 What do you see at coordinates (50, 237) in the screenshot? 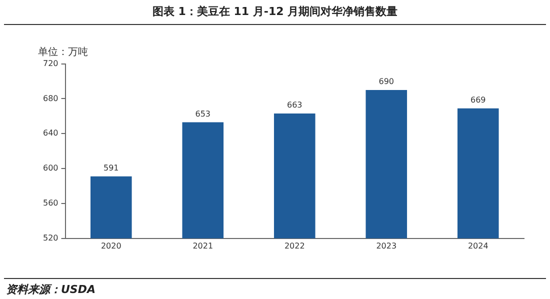
I see `y-tick-label: 520` at bounding box center [50, 237].